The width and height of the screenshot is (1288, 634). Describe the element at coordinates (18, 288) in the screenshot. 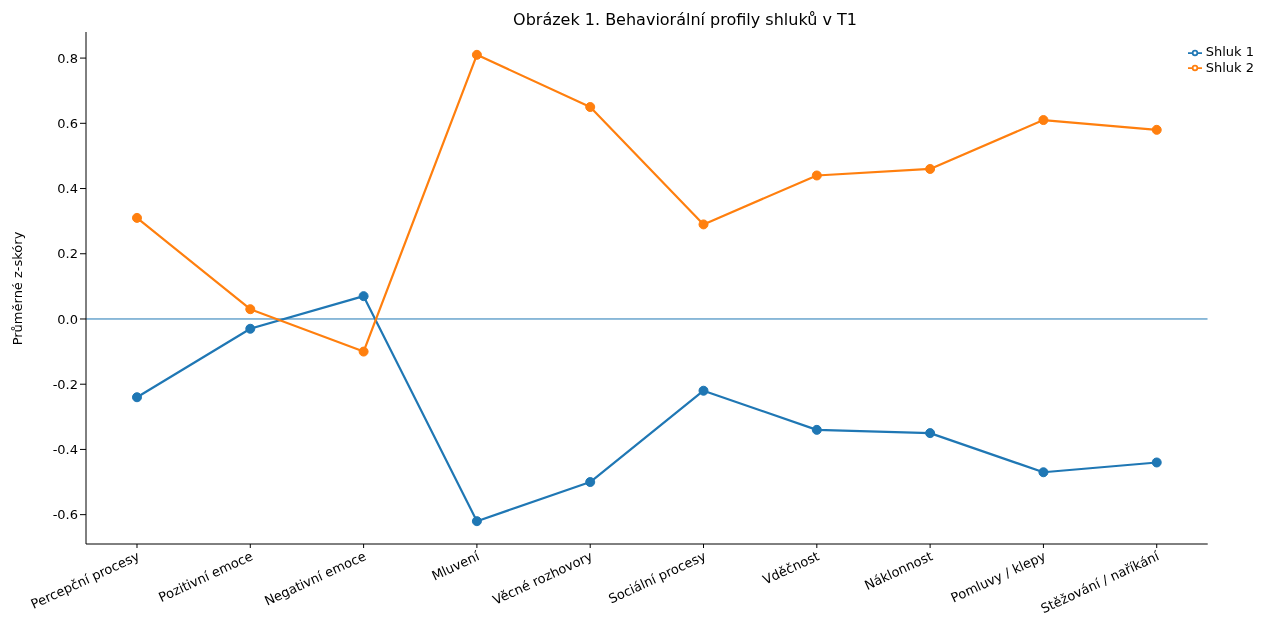

I see `y-axis-title: Průměrné z-skóry` at that location.